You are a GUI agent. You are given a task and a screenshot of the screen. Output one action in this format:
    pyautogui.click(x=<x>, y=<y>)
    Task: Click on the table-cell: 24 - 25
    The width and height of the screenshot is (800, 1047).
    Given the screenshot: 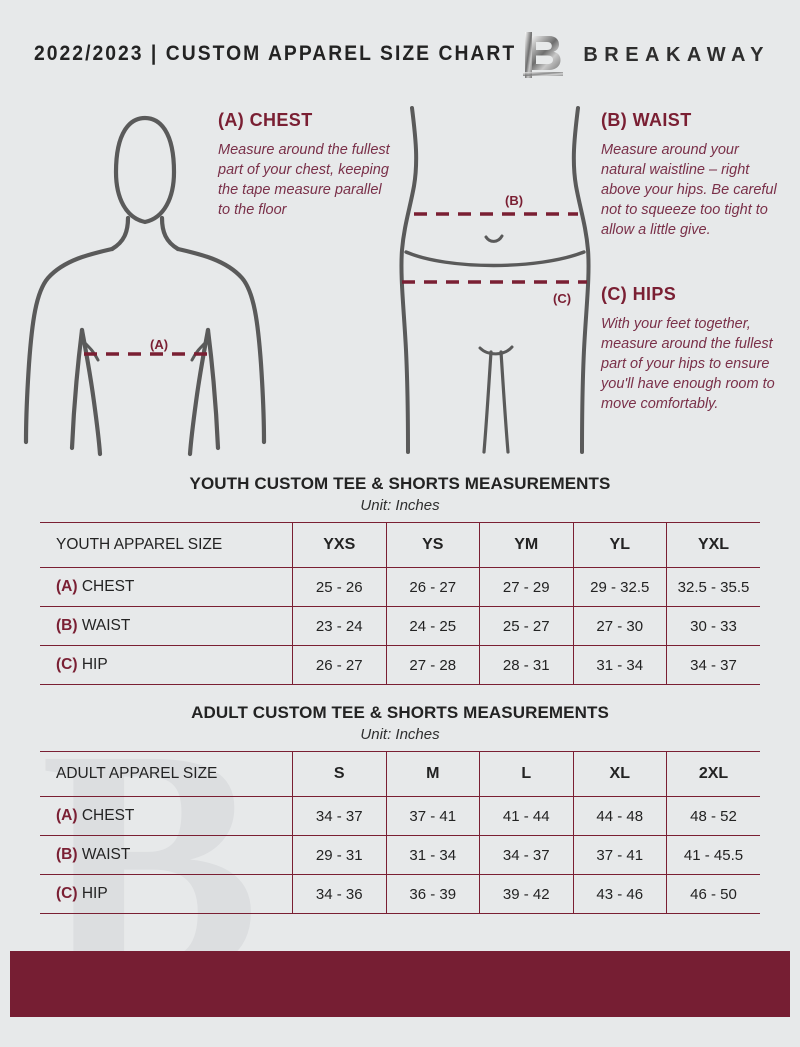 What is the action you would take?
    pyautogui.click(x=432, y=626)
    